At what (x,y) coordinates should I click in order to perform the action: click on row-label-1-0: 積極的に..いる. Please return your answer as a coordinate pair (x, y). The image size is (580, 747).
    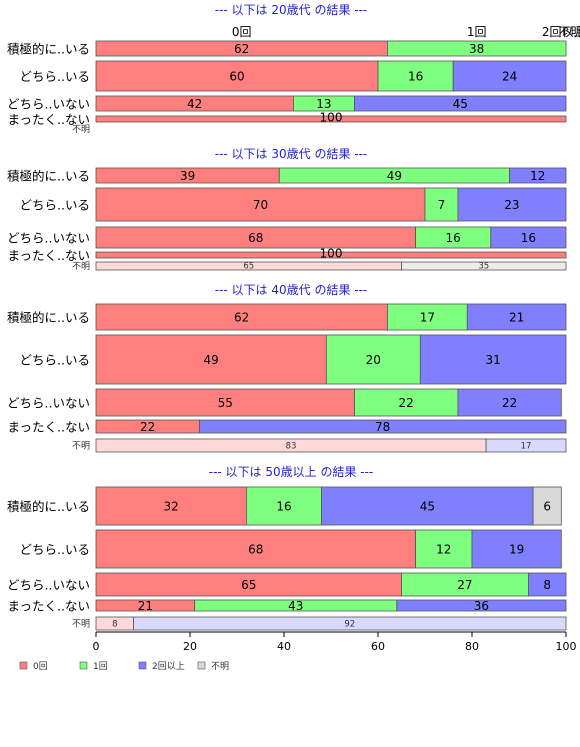
    Looking at the image, I should click on (48, 176).